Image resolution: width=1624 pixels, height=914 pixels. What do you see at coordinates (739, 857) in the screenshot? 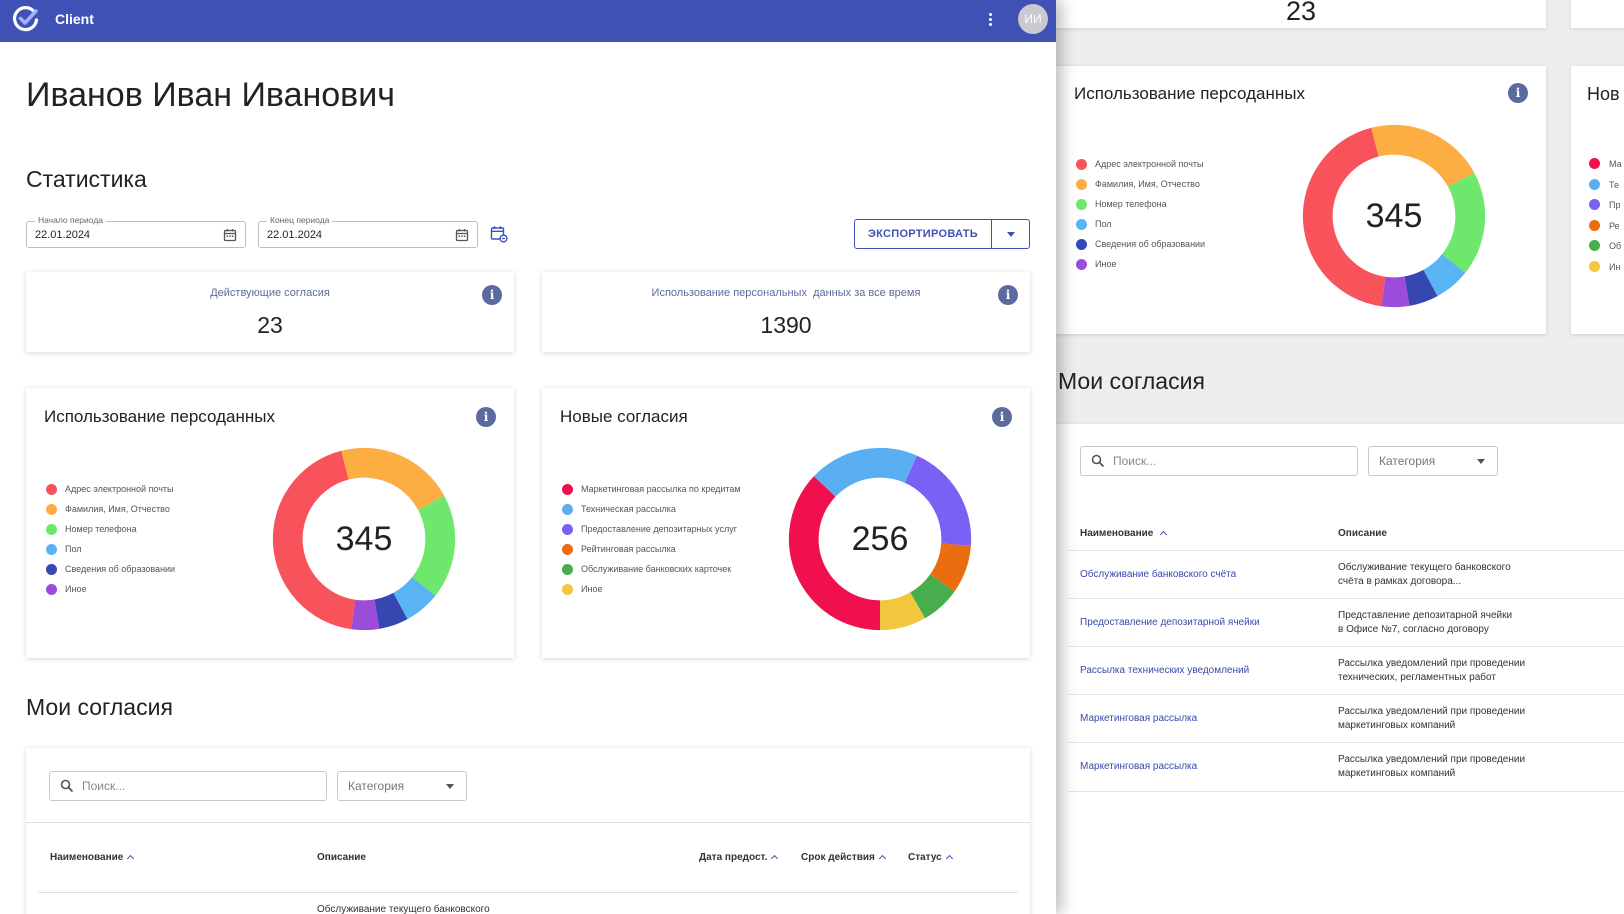
I see `column-header-date: Дата предост.` at bounding box center [739, 857].